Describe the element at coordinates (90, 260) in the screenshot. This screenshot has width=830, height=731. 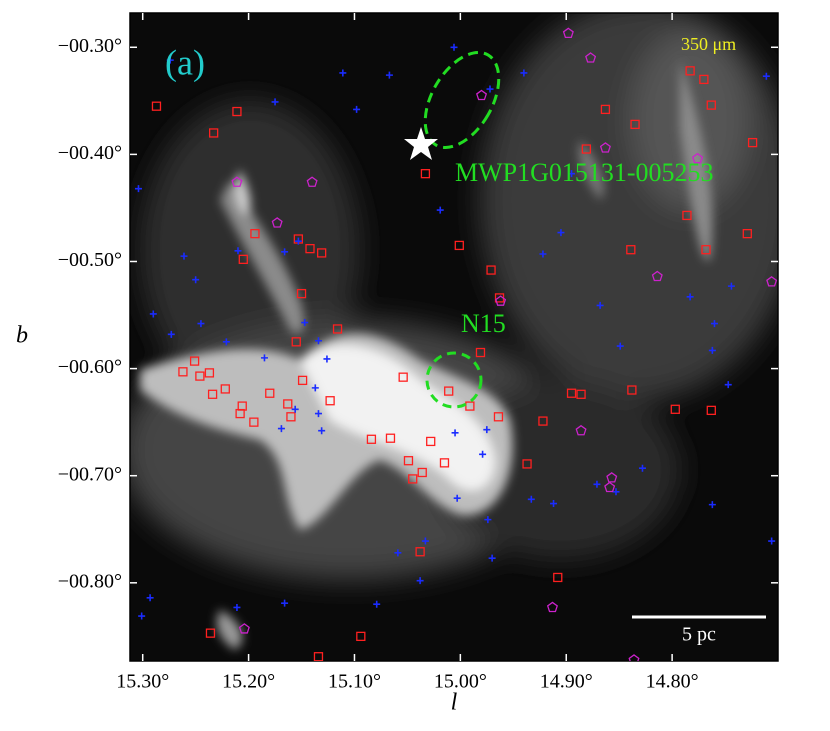
I see `y-tick-label: −00.50°` at that location.